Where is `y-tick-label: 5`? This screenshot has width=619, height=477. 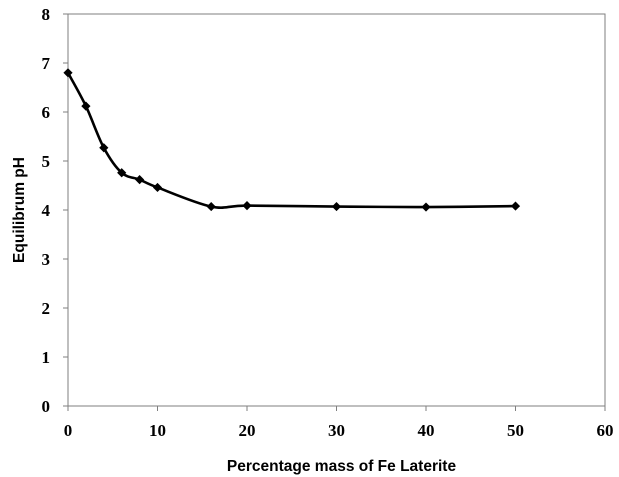
y-tick-label: 5 is located at coordinates (46, 161).